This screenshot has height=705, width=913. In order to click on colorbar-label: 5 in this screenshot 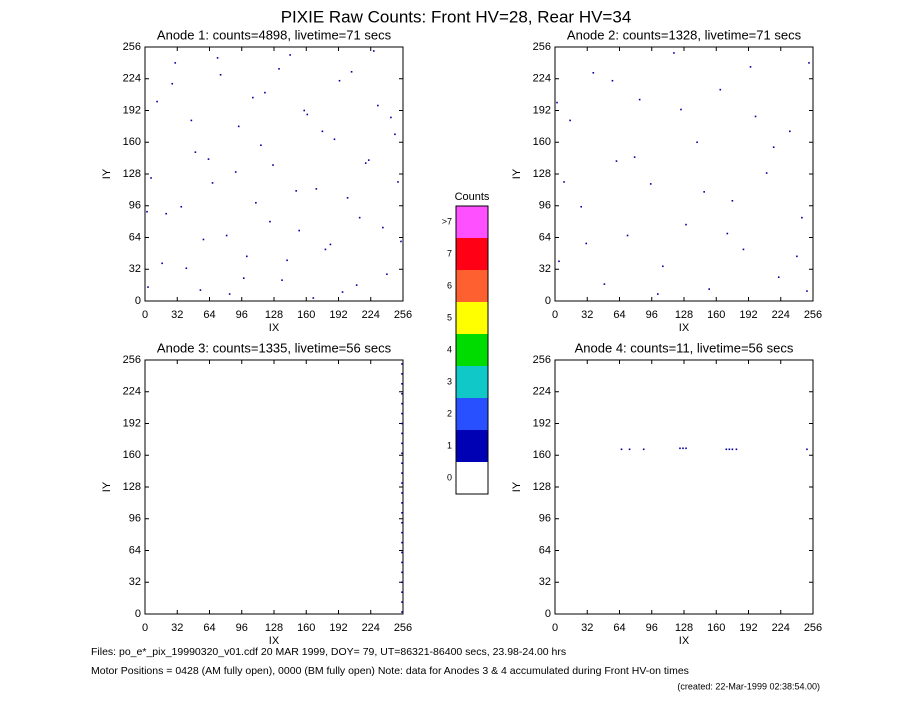, I will do `click(449, 317)`.